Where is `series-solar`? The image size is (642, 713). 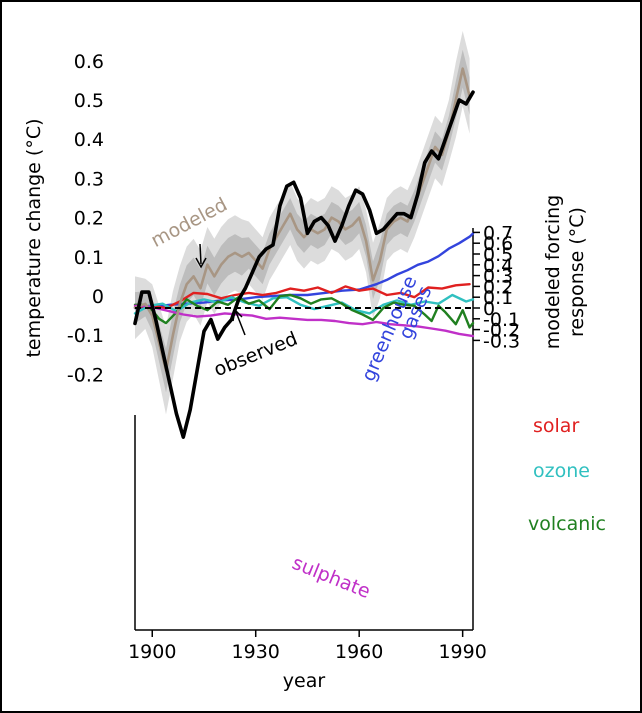
series-solar is located at coordinates (302, 296).